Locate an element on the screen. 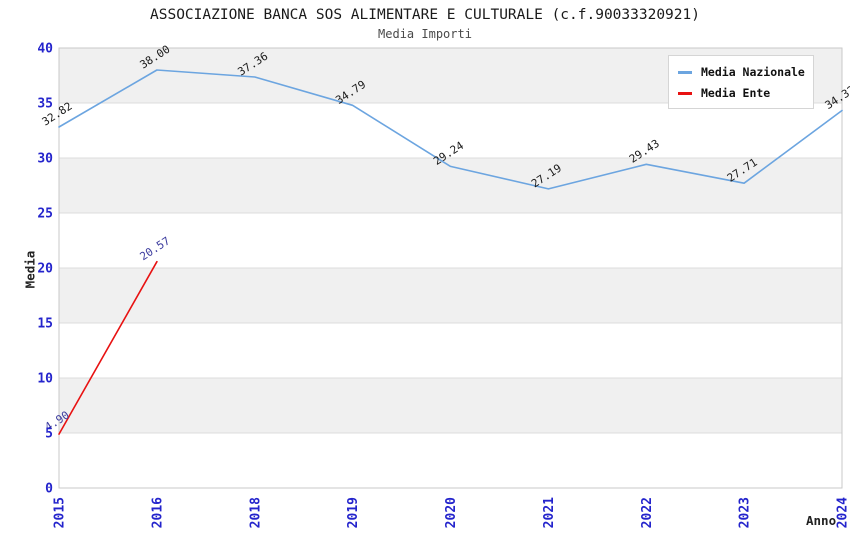 The height and width of the screenshot is (550, 850). x-tick-label: 2021 is located at coordinates (549, 512).